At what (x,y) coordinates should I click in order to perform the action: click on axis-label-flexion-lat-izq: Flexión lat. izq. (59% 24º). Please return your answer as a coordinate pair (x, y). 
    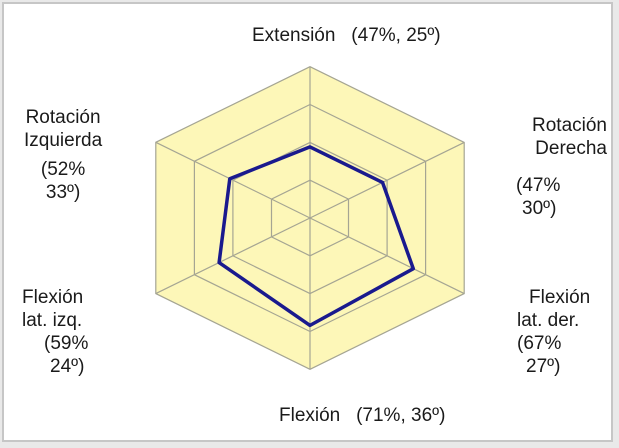
    Looking at the image, I should click on (55, 332).